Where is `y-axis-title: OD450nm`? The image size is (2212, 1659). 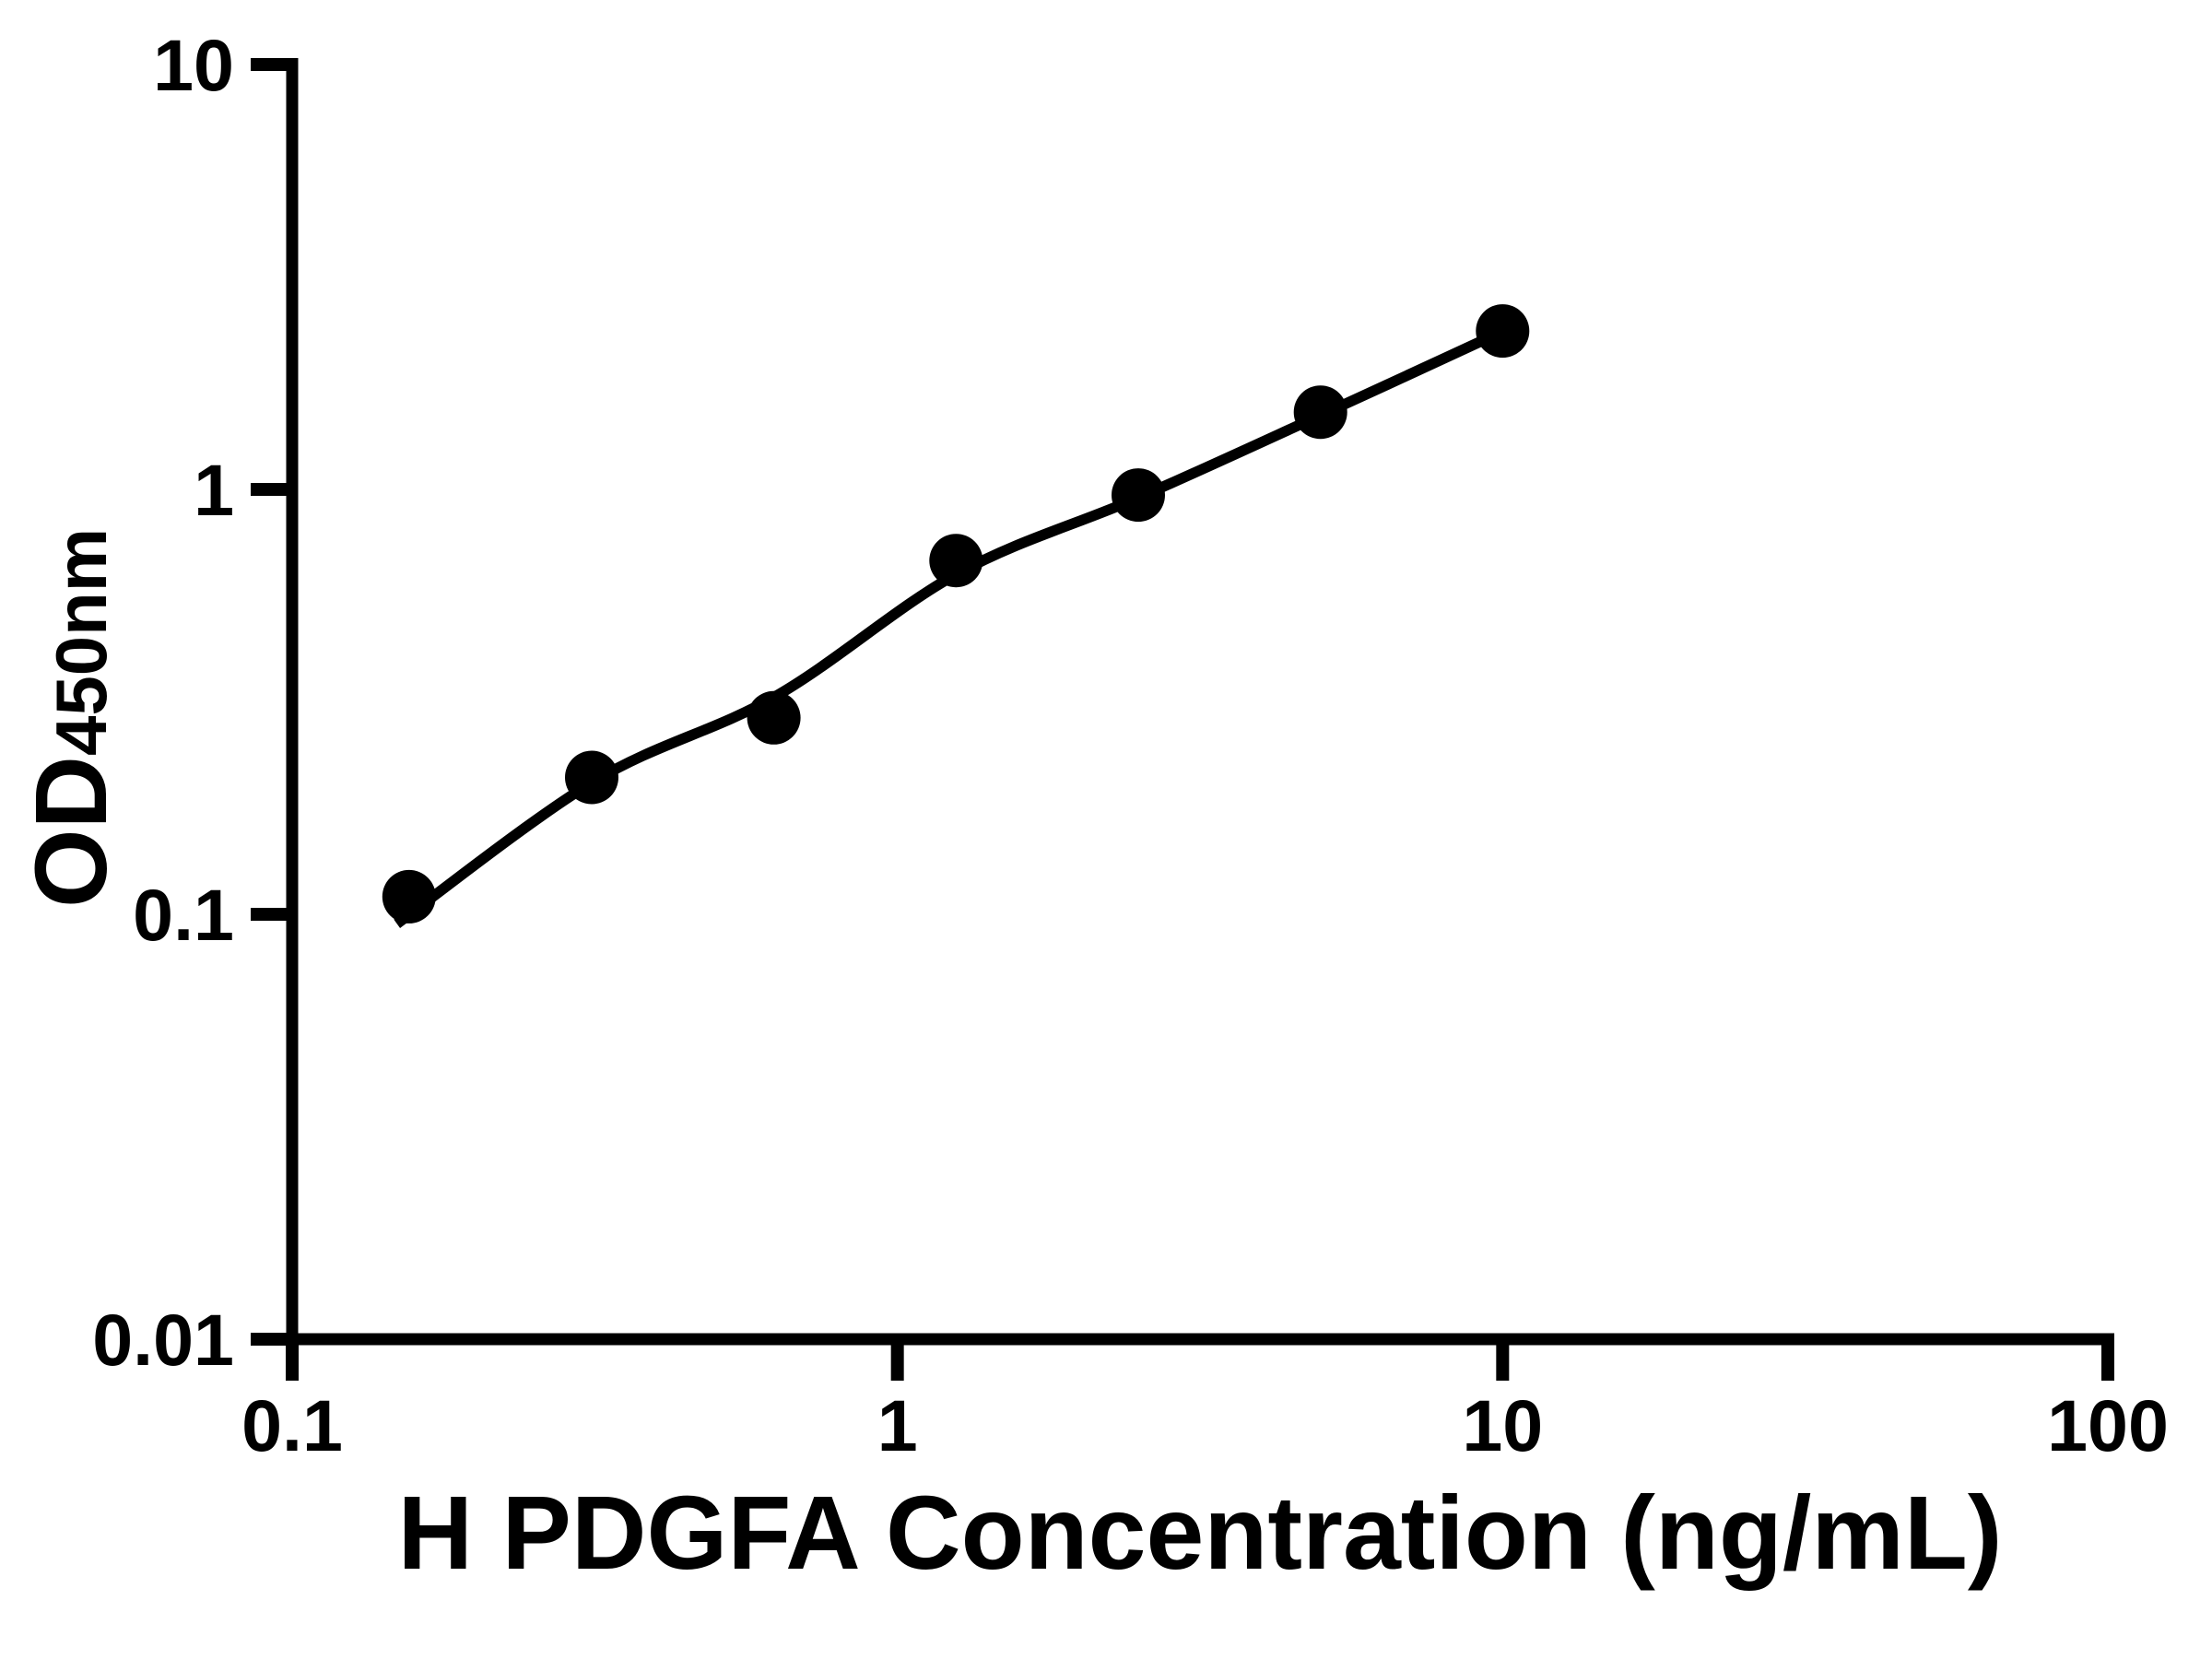 y-axis-title: OD450nm is located at coordinates (71, 718).